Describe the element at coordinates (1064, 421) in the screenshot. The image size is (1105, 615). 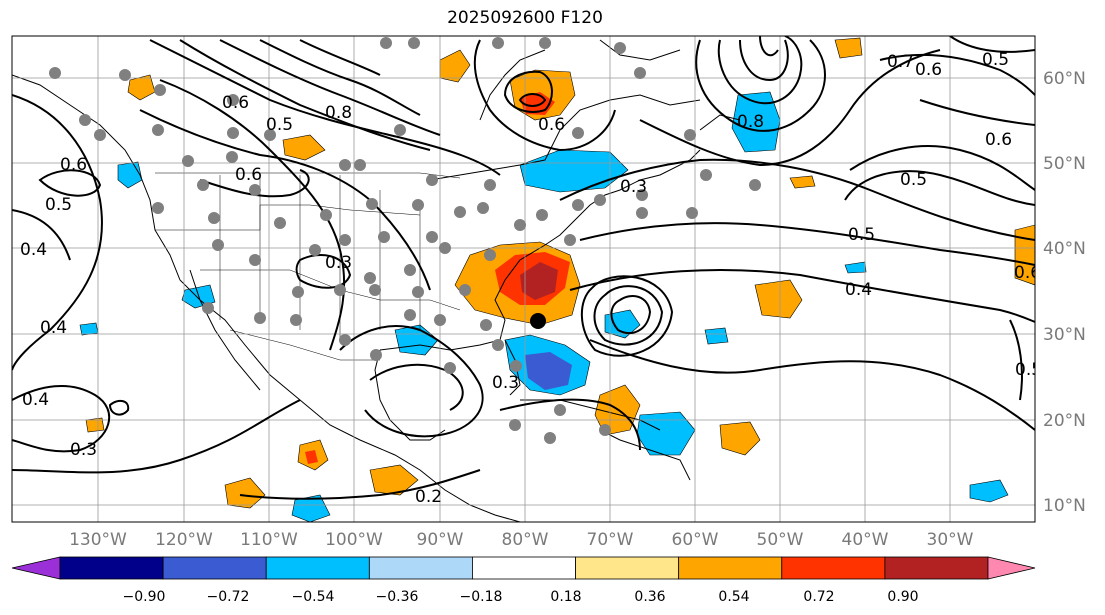
I see `svg-text: 20°N` at that location.